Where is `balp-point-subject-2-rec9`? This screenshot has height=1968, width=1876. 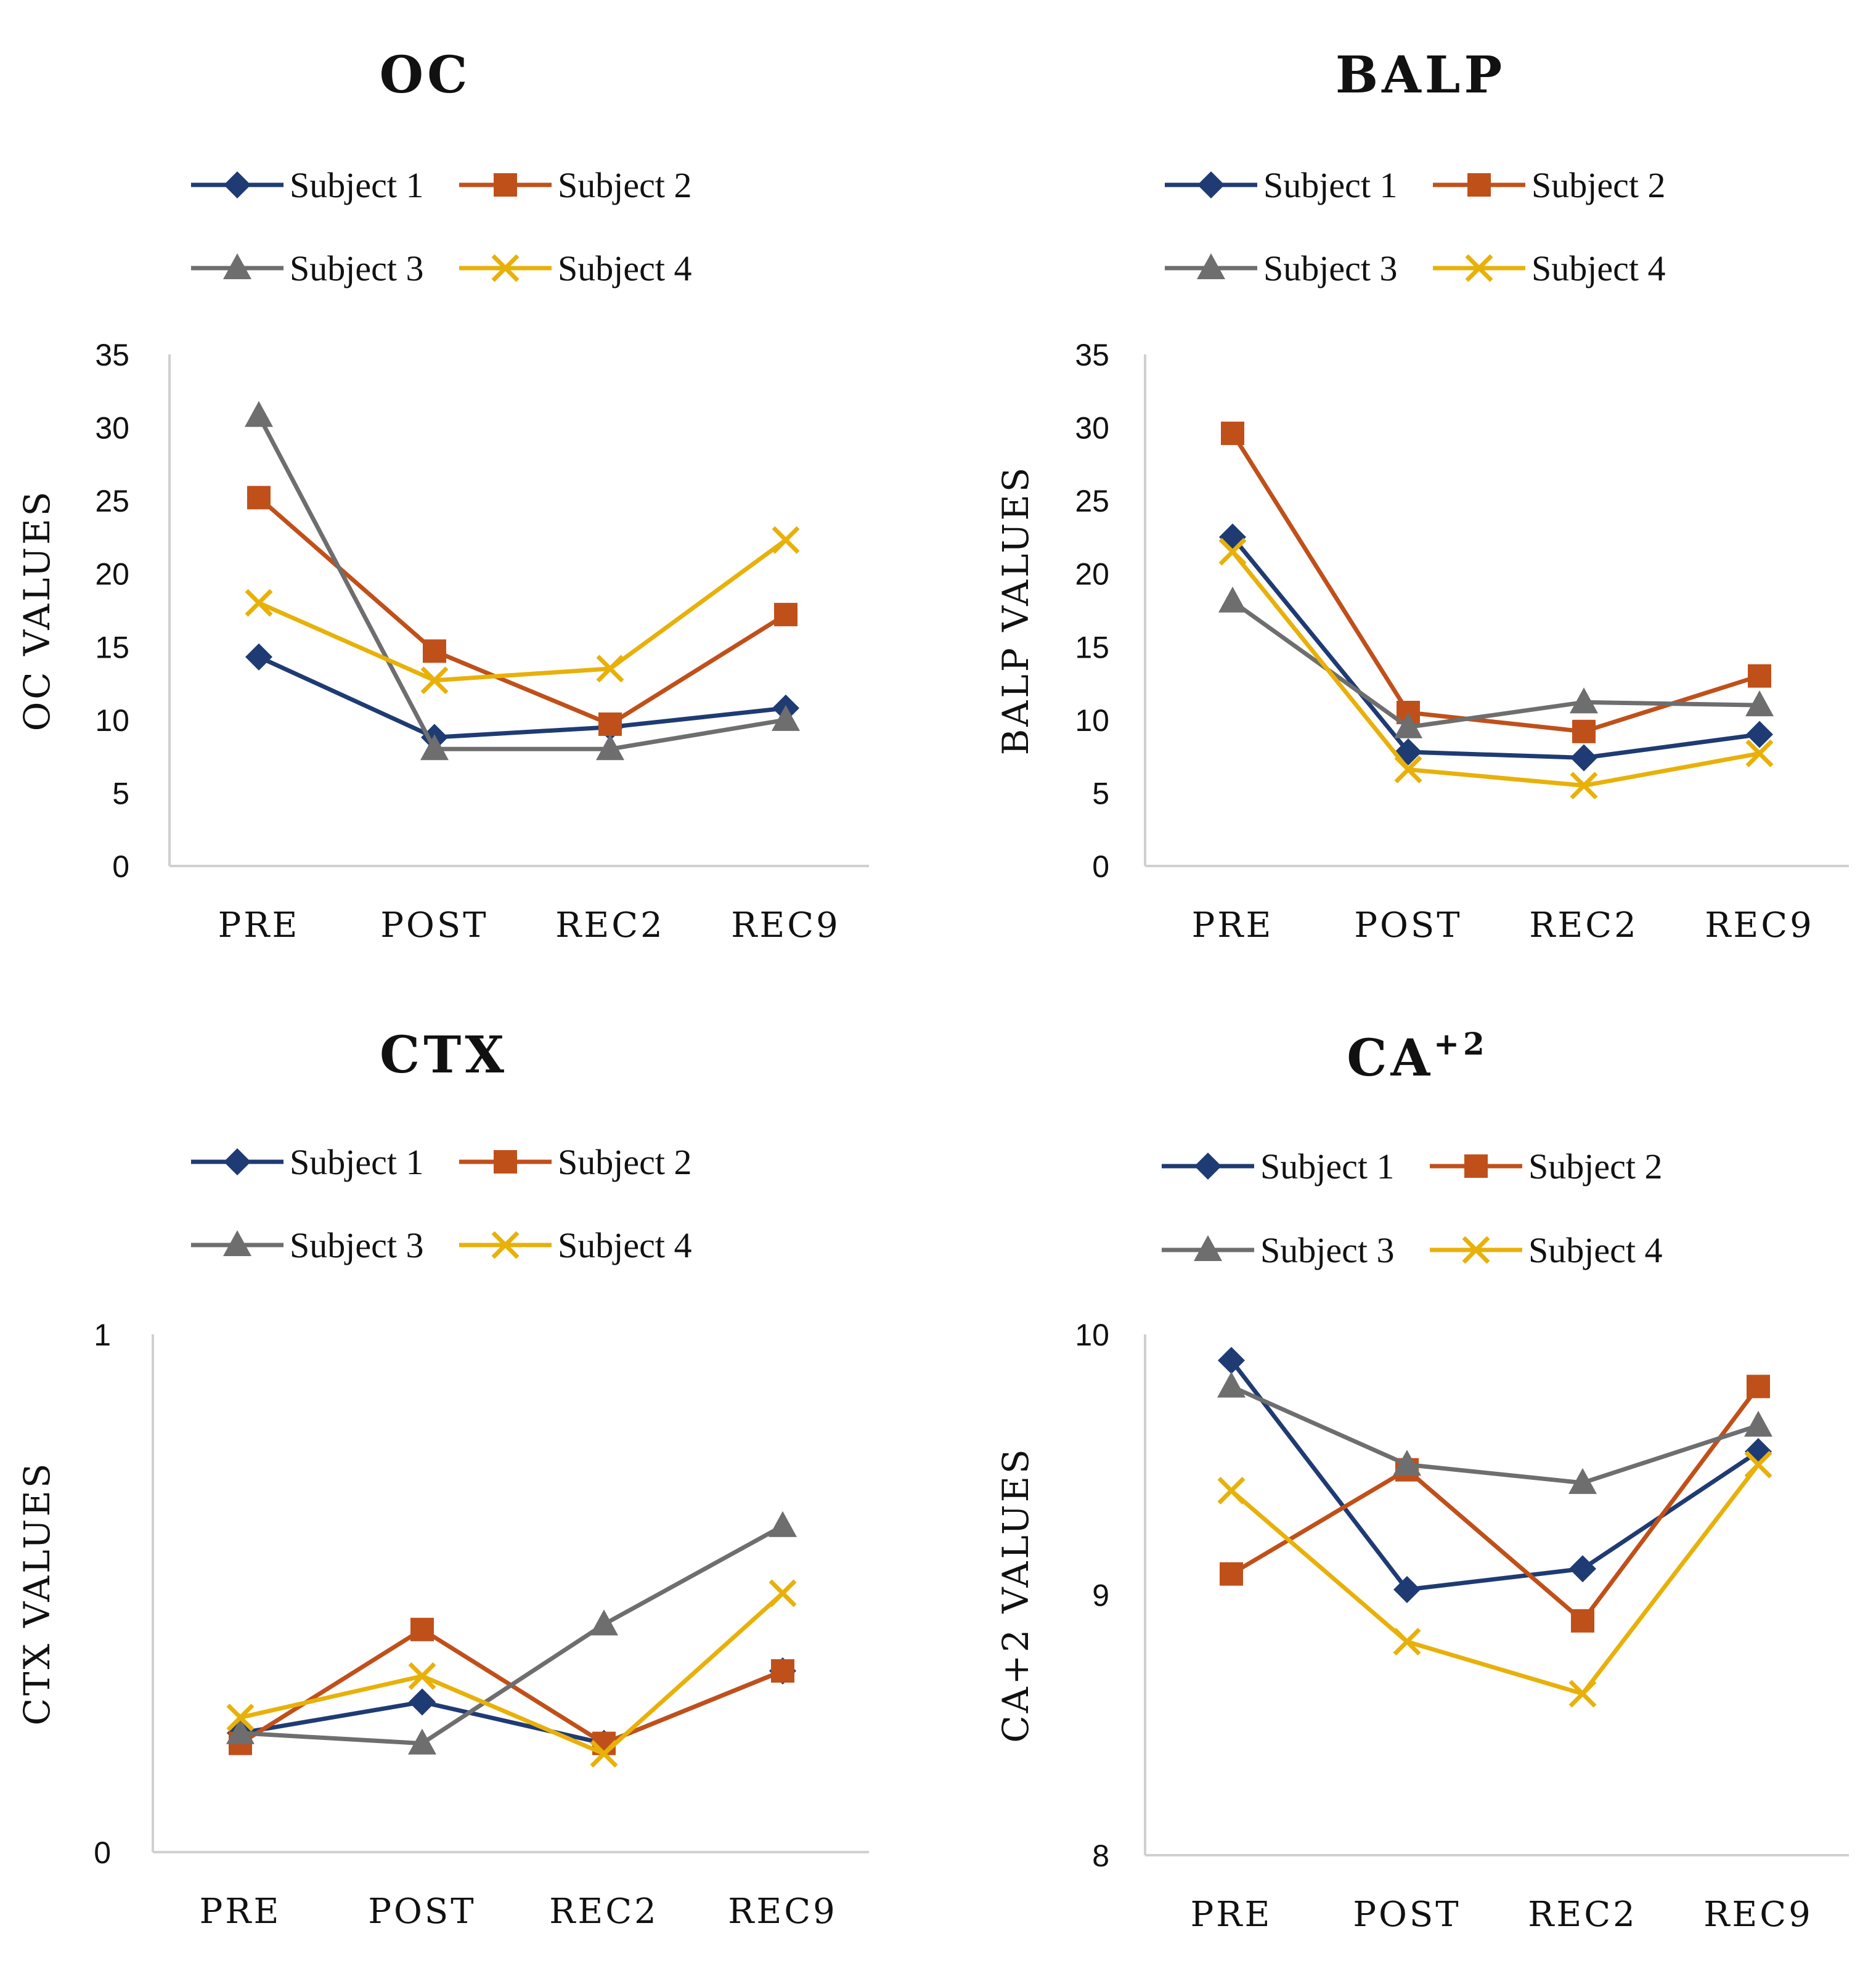 balp-point-subject-2-rec9 is located at coordinates (1760, 676).